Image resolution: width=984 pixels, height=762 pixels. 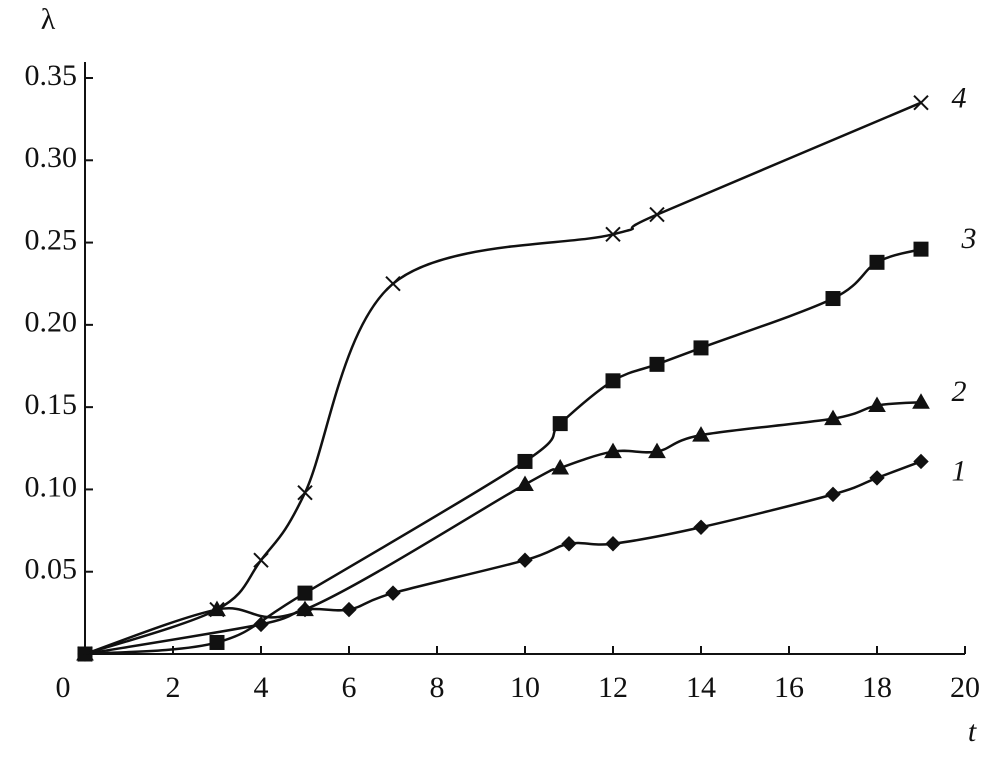 I want to click on y-tick-label: 0.05, so click(x=51, y=569).